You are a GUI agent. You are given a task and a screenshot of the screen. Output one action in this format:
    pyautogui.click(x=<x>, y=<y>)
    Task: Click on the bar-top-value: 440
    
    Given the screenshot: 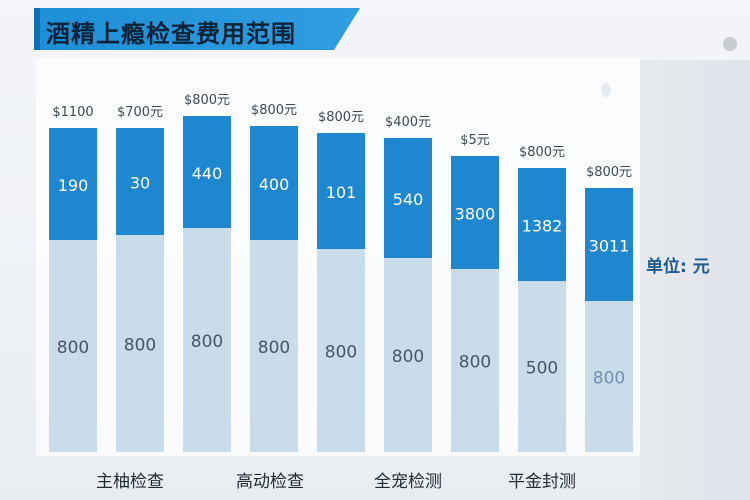 What is the action you would take?
    pyautogui.click(x=207, y=173)
    